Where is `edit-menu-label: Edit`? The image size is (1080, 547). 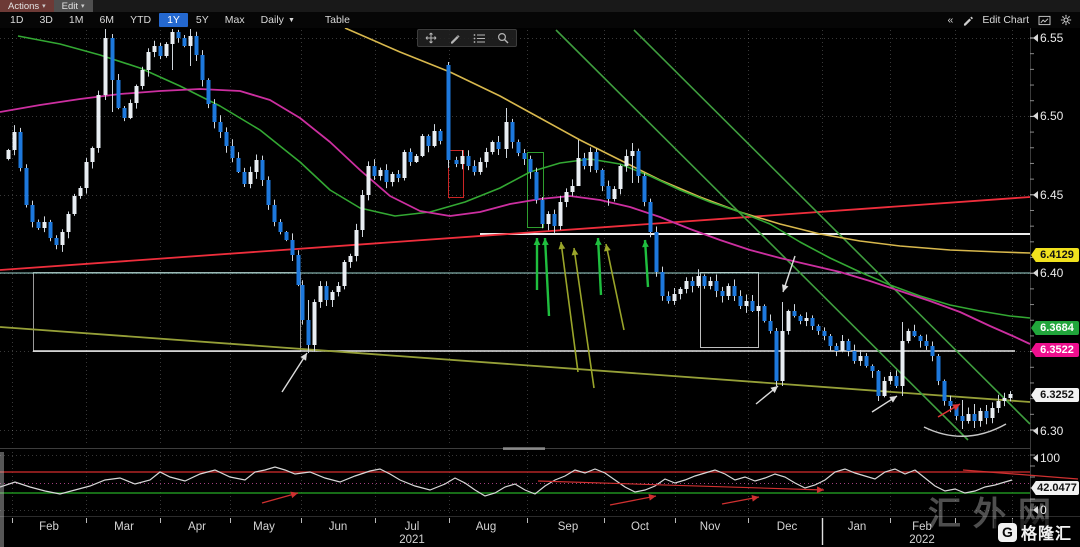
edit-menu-label: Edit is located at coordinates (70, 6).